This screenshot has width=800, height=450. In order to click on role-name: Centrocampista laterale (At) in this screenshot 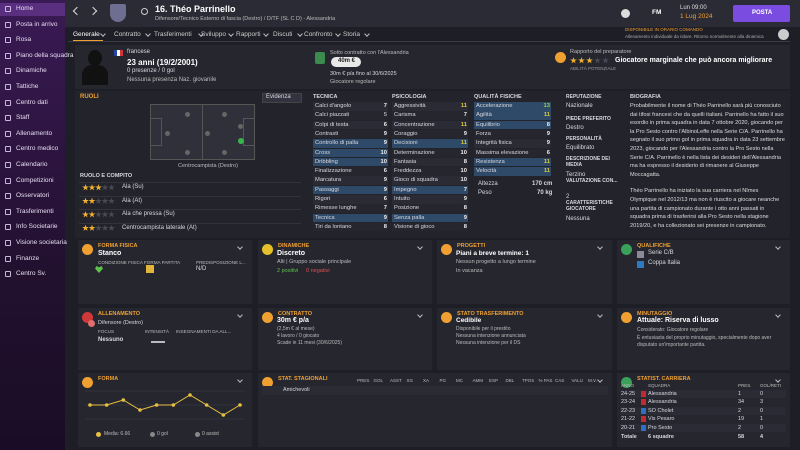, I will do `click(159, 227)`.